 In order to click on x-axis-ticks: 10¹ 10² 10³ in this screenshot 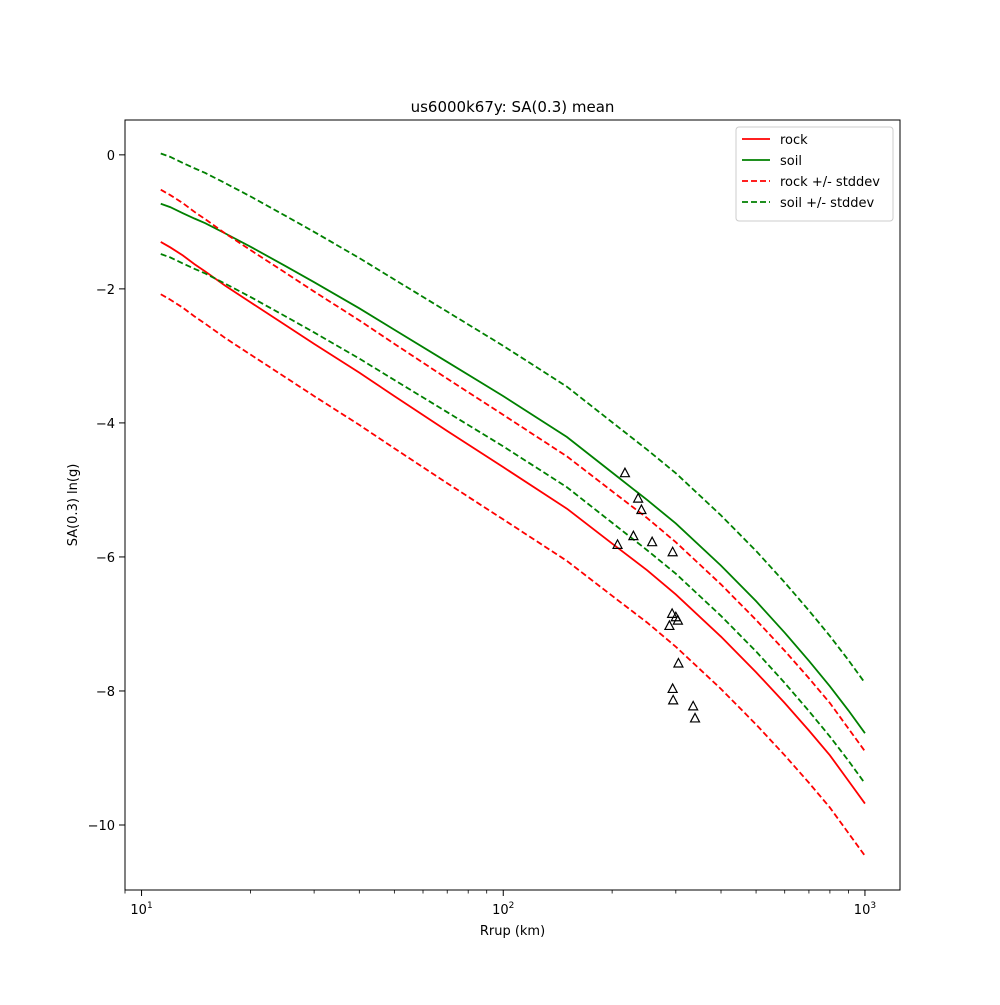, I will do `click(500, 904)`.